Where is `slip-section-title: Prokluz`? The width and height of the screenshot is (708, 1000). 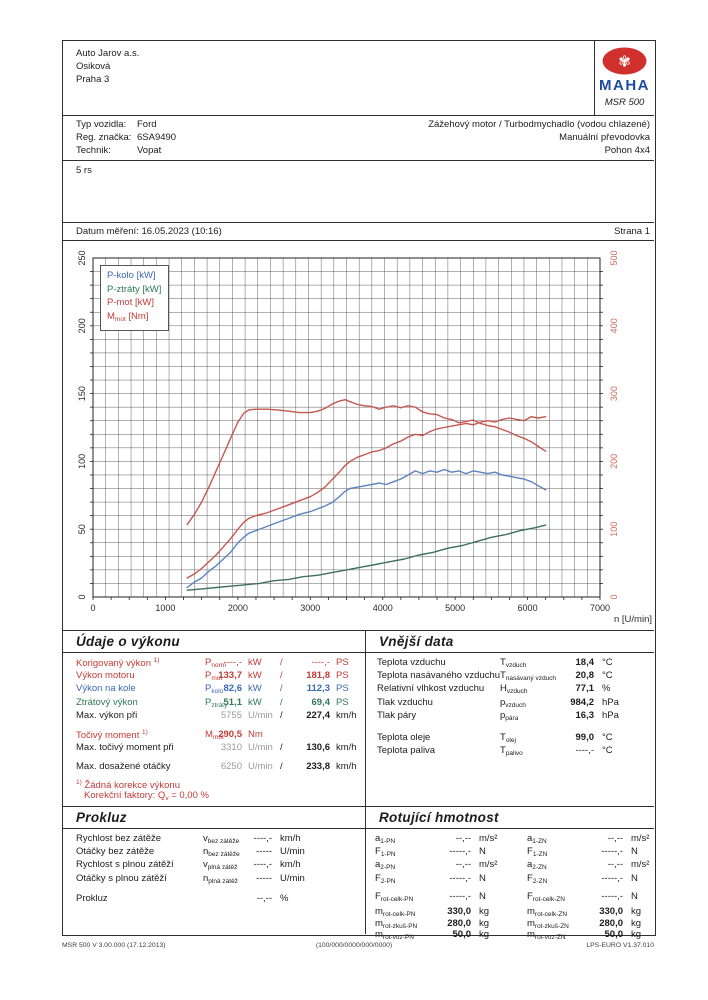 slip-section-title: Prokluz is located at coordinates (101, 817).